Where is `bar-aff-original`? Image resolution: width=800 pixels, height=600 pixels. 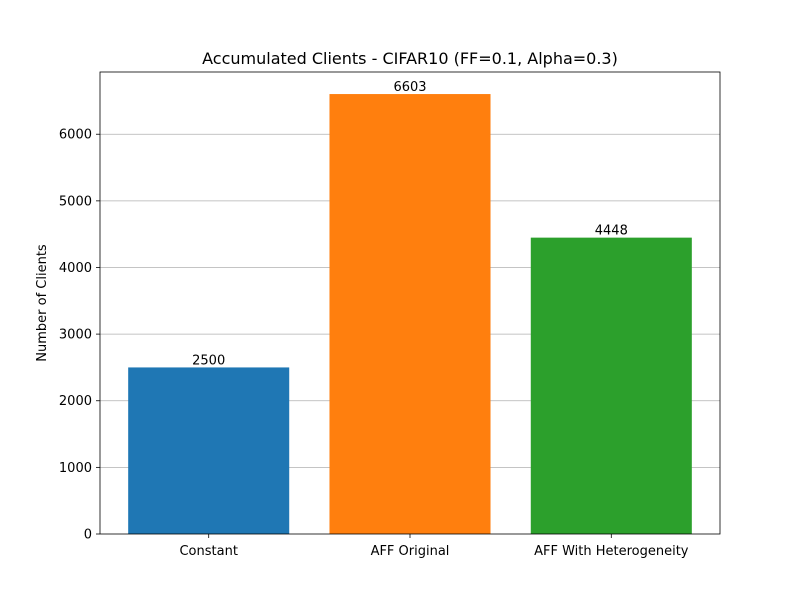
bar-aff-original is located at coordinates (410, 314).